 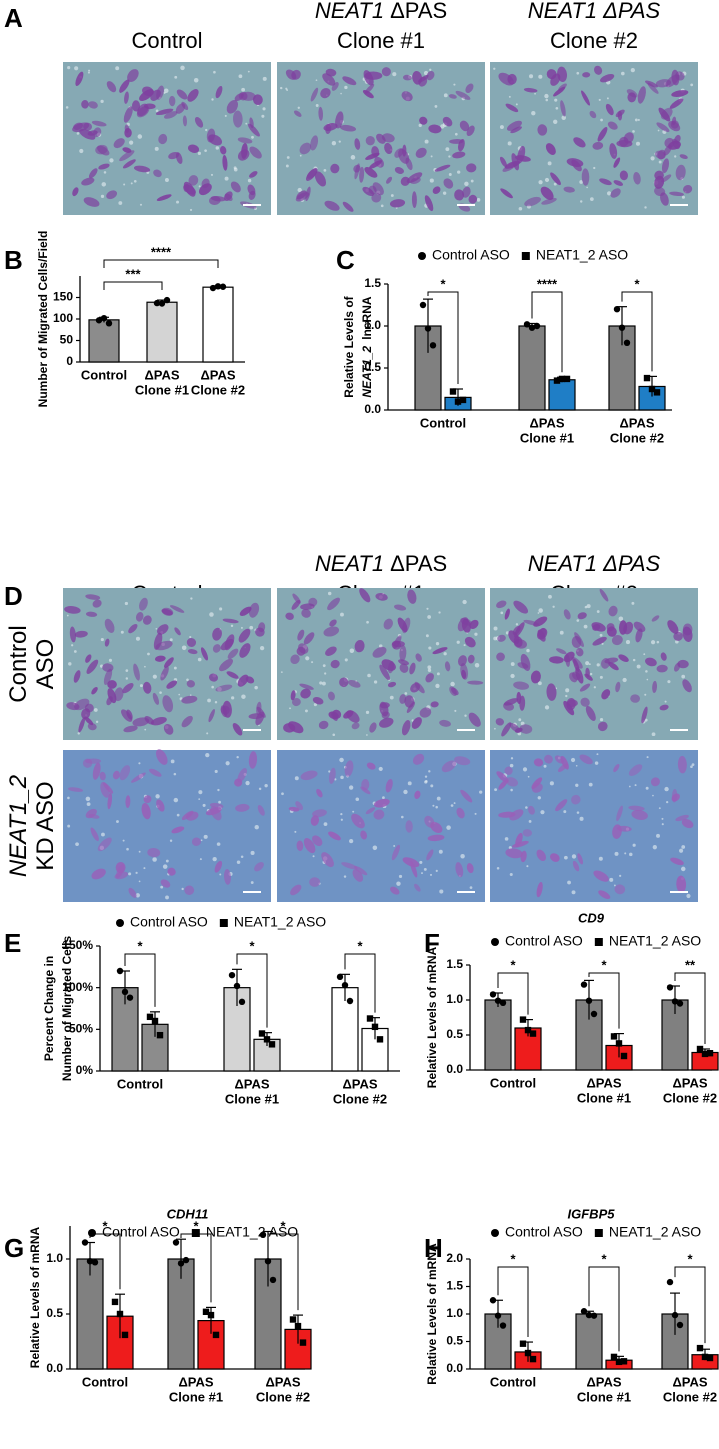 I want to click on legend-marker, so click(x=598, y=1233).